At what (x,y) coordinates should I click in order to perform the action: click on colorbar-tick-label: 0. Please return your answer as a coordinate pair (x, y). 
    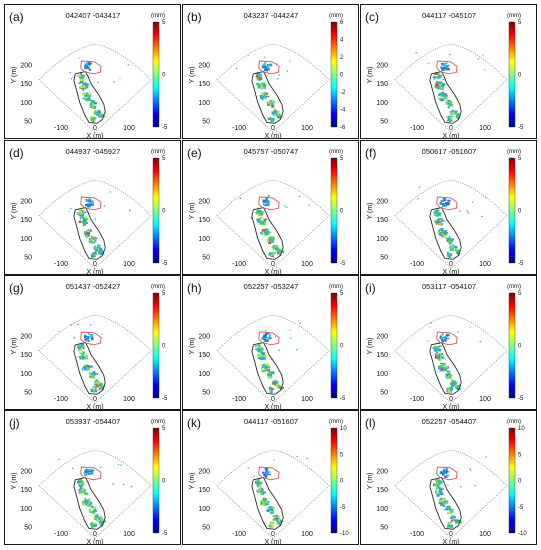
    Looking at the image, I should click on (520, 482).